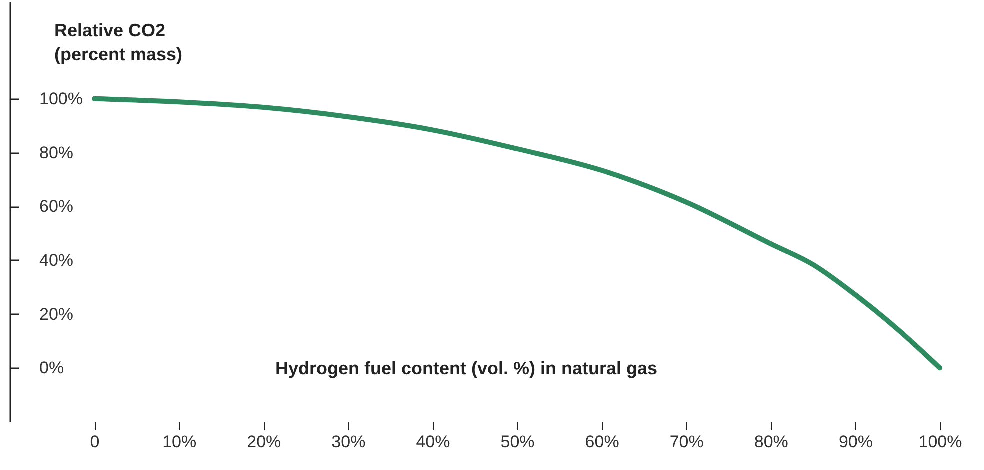  Describe the element at coordinates (855, 442) in the screenshot. I see `x-tick-label: 90%` at that location.